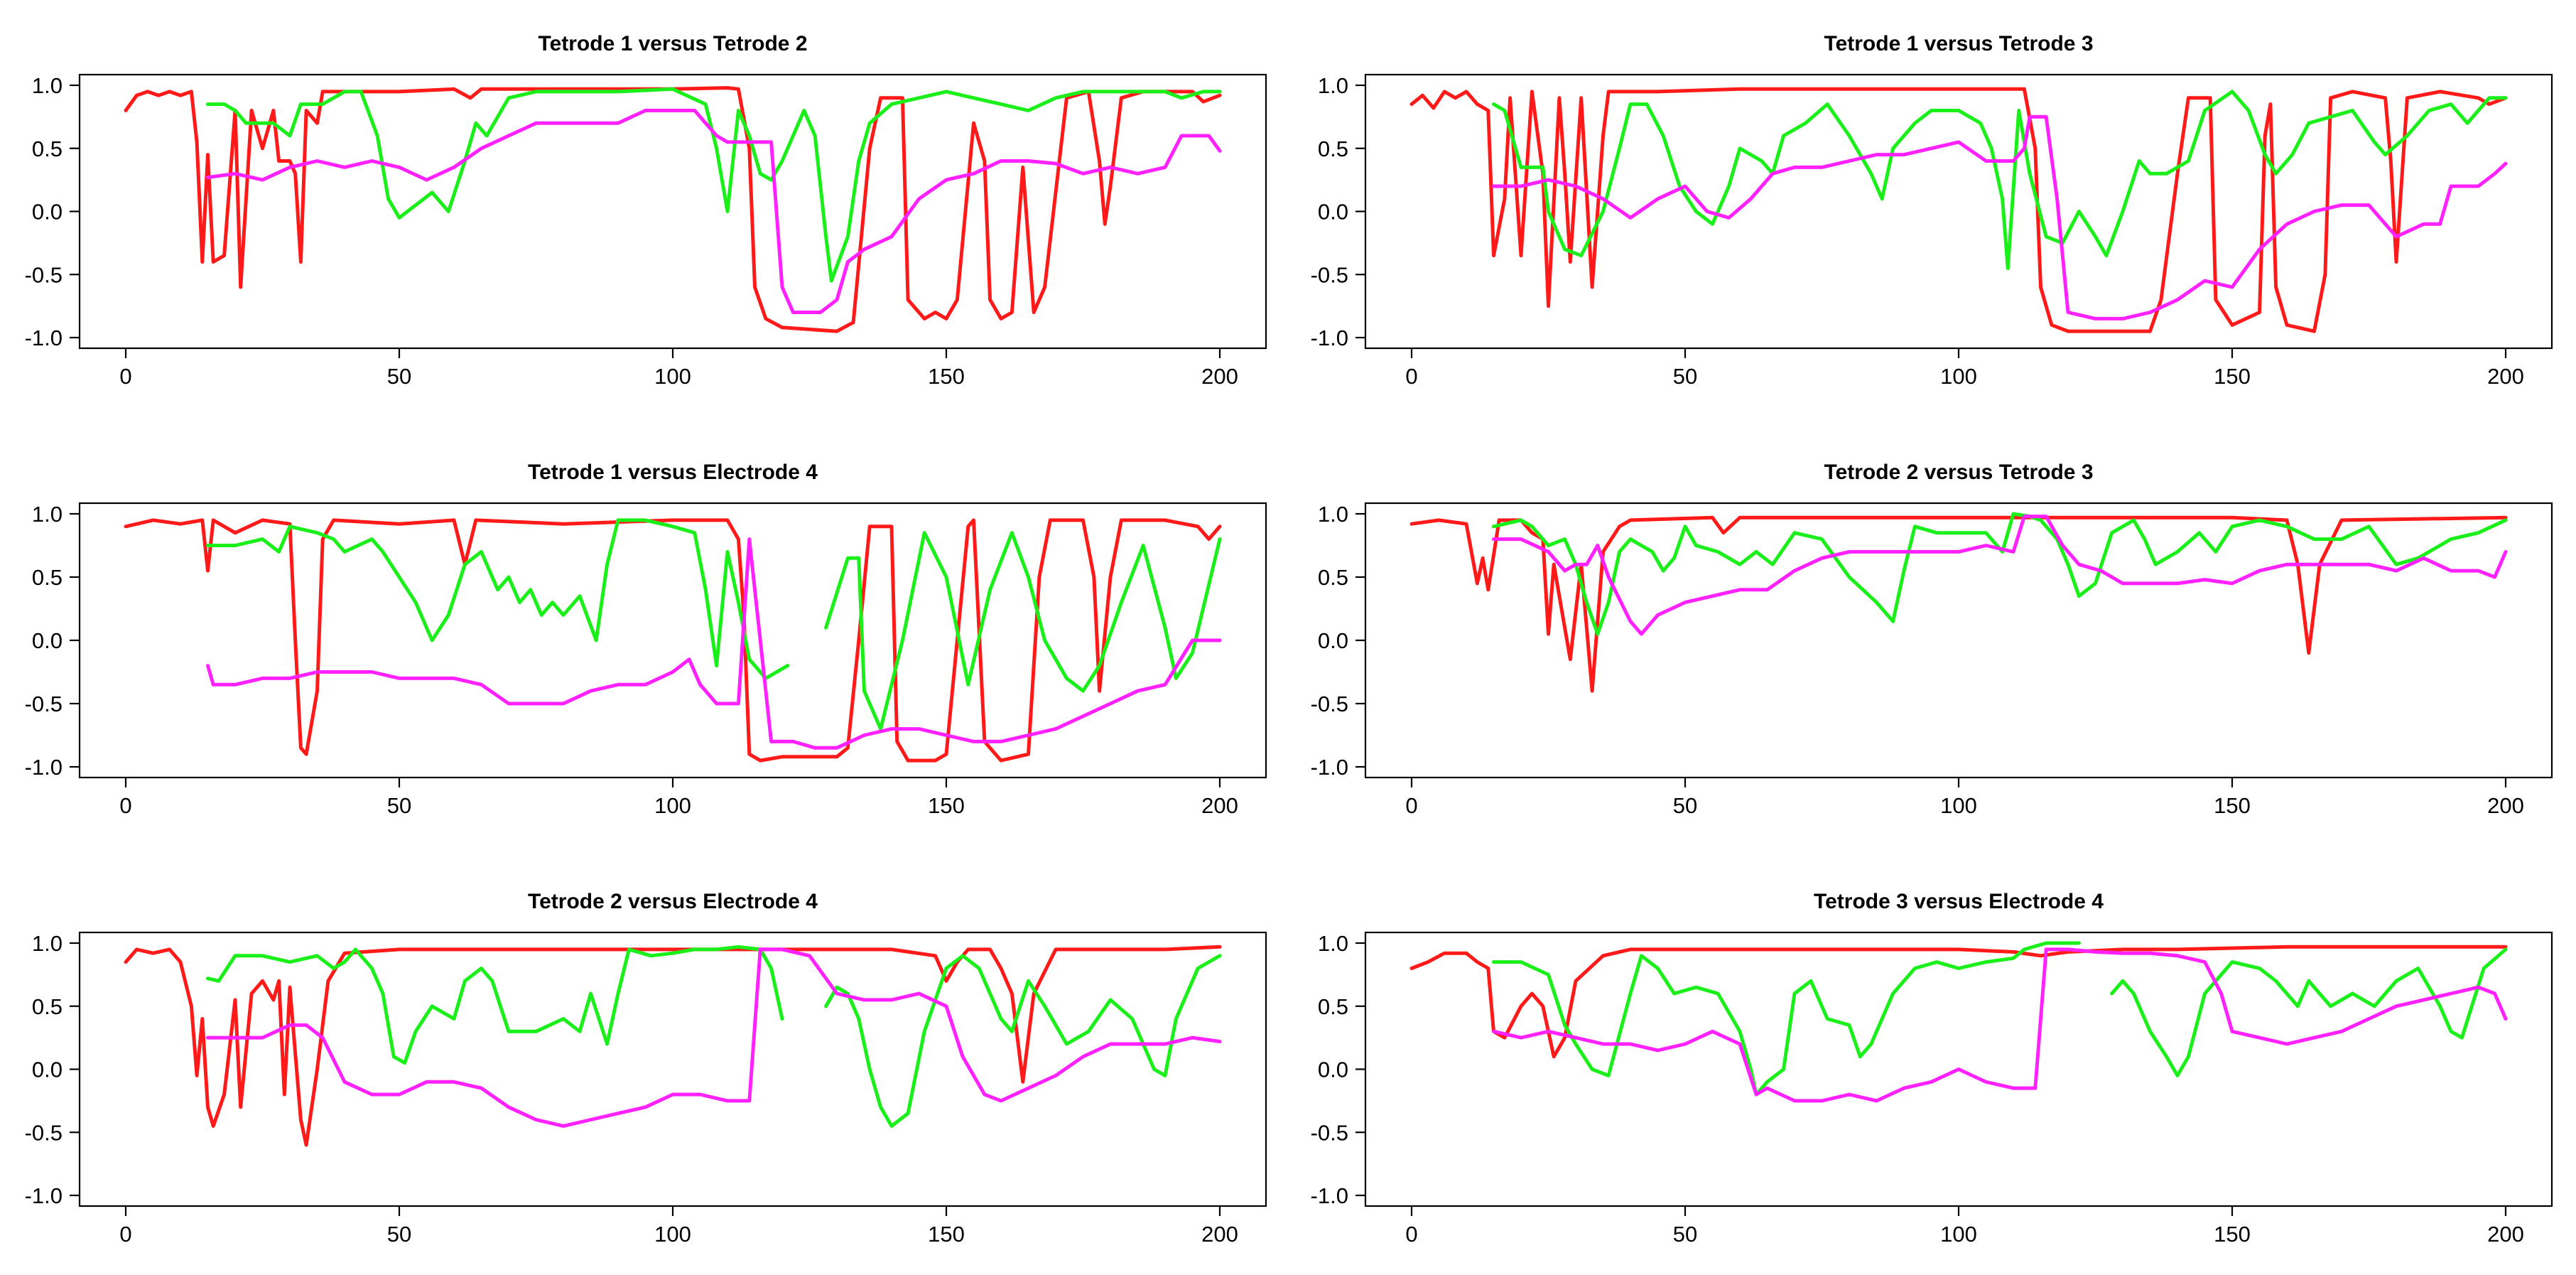 This screenshot has width=2576, height=1275. Describe the element at coordinates (672, 43) in the screenshot. I see `chart-title: Tetrode 1 versus Tetrode 2` at that location.